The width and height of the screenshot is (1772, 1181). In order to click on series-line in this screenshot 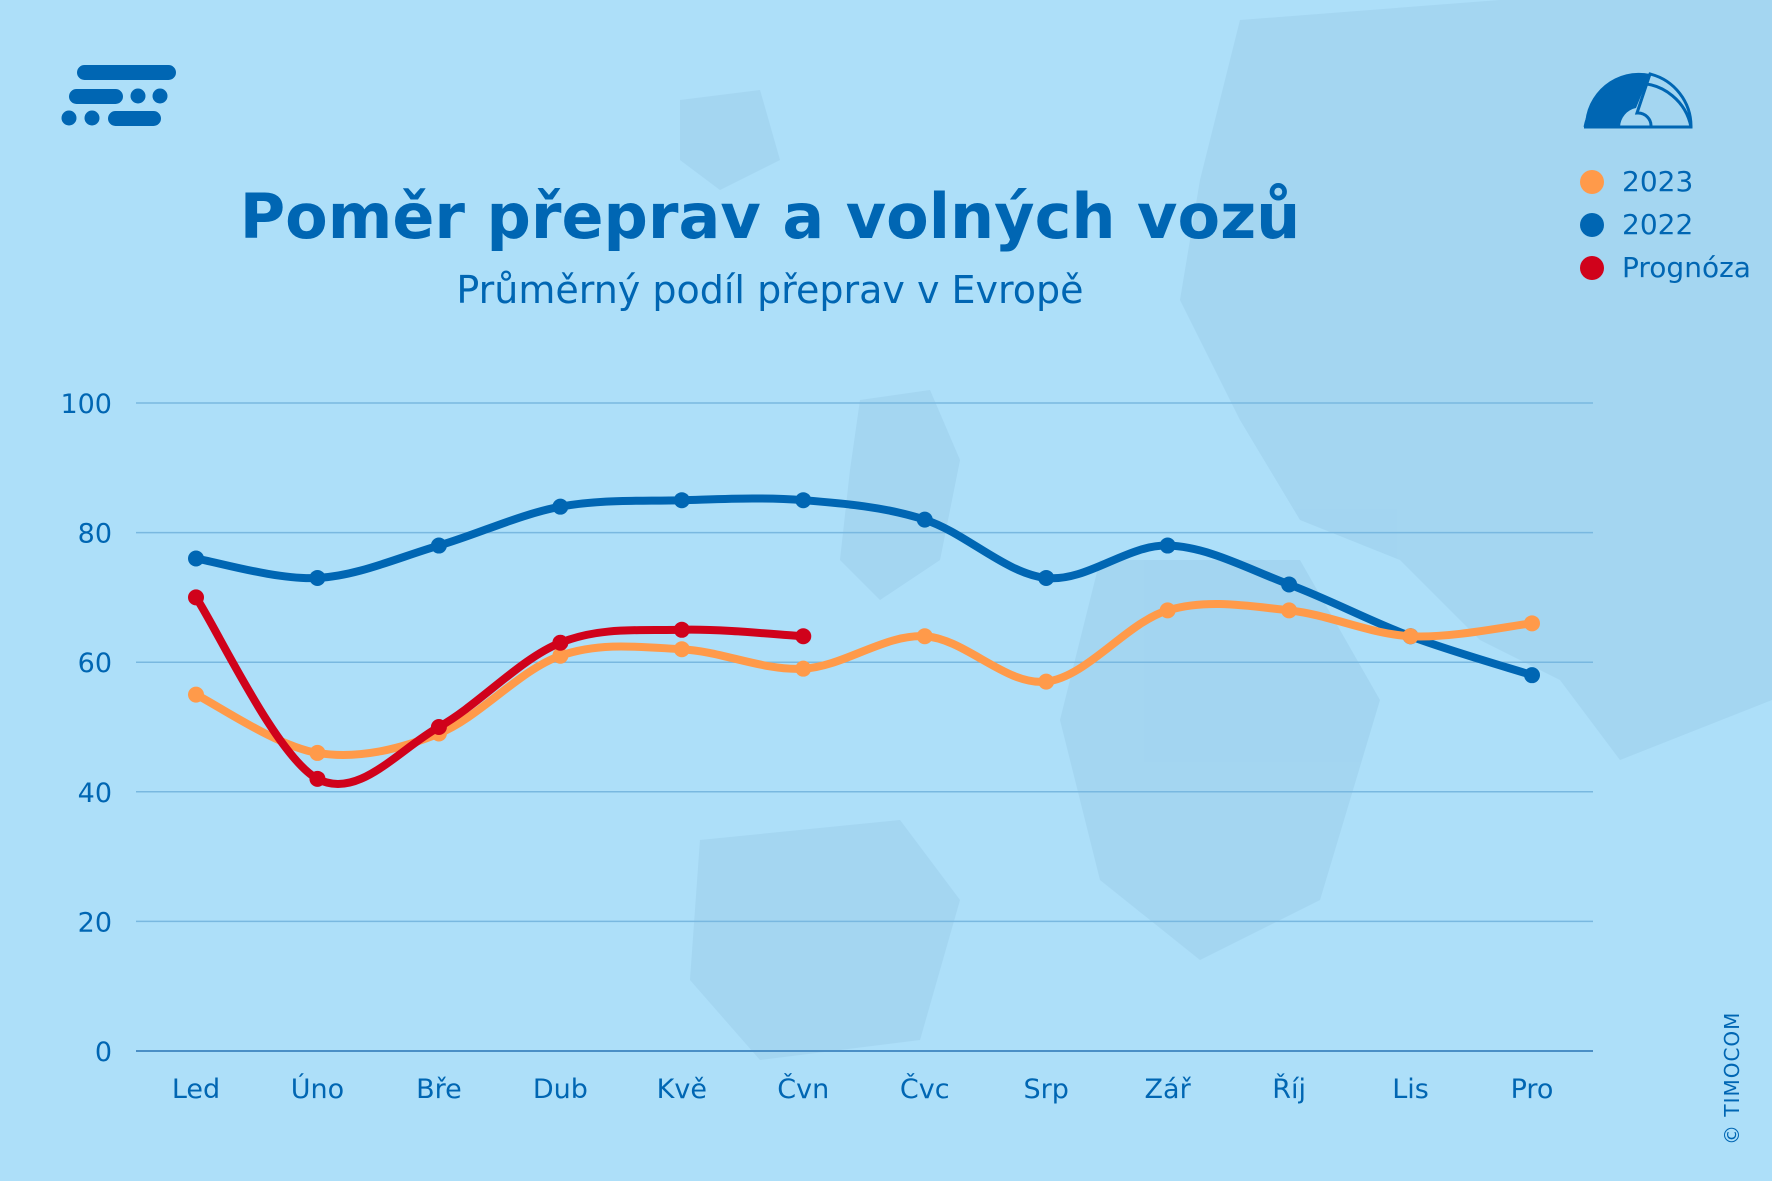, I will do `click(864, 587)`.